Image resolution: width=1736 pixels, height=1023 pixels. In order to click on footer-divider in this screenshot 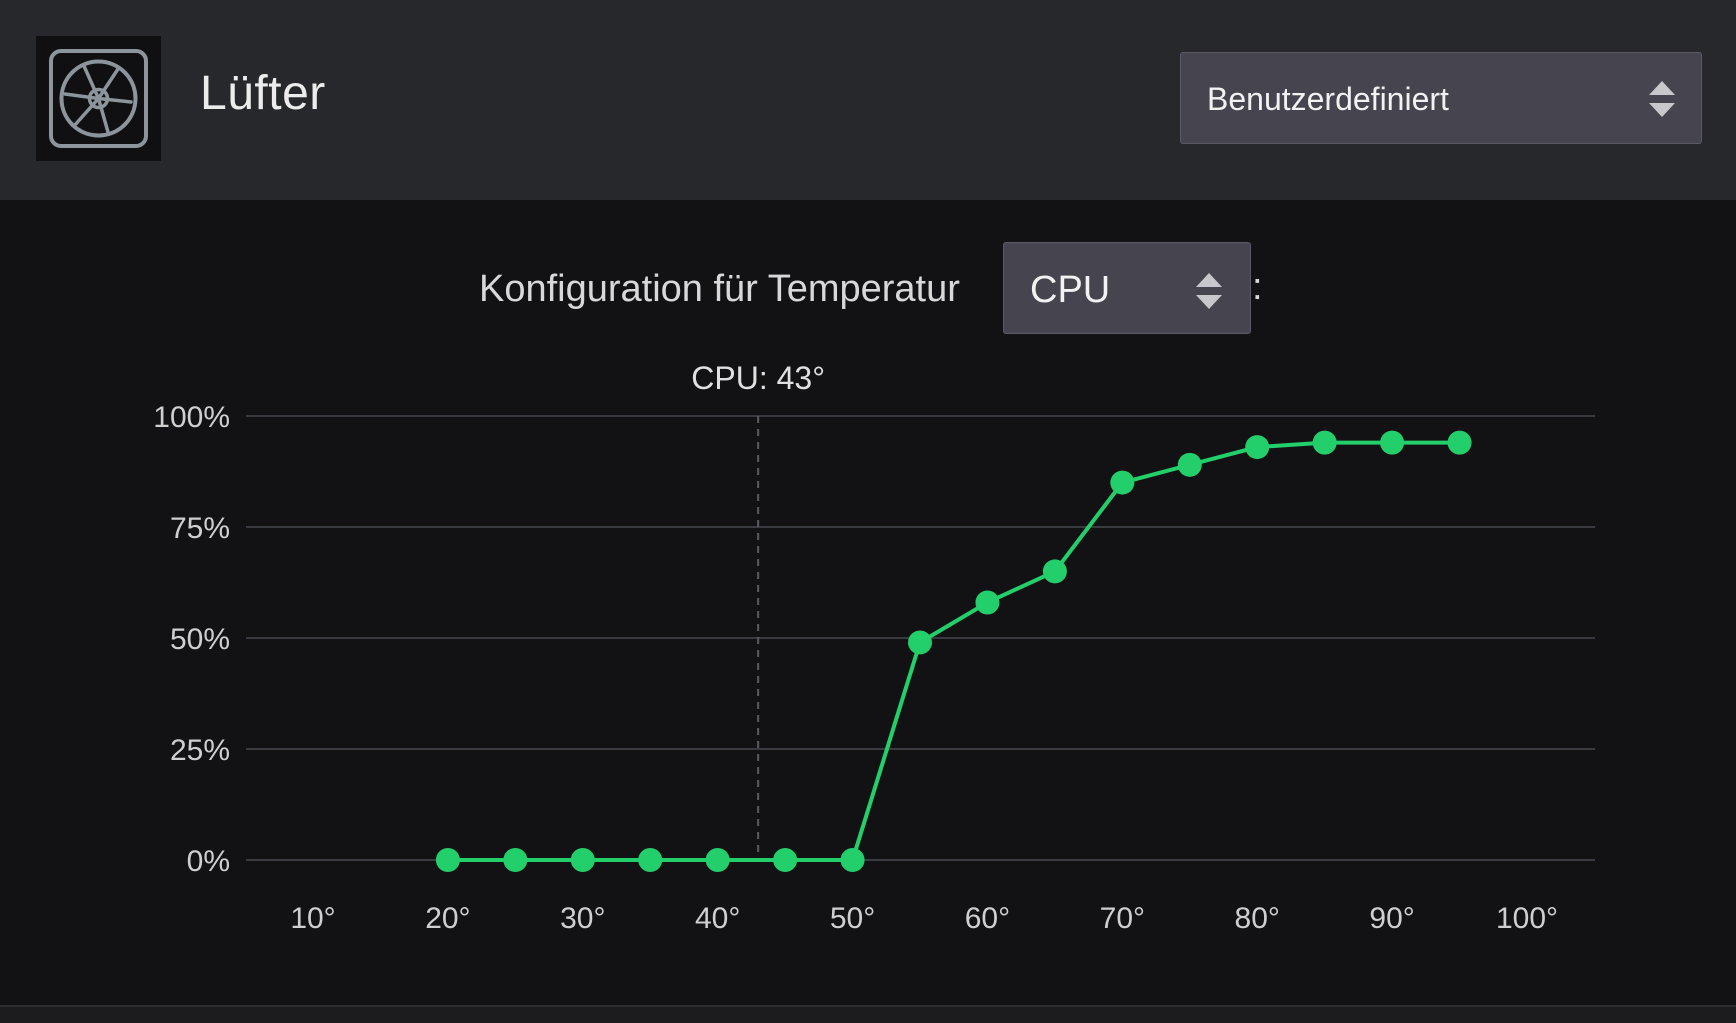, I will do `click(868, 1014)`.